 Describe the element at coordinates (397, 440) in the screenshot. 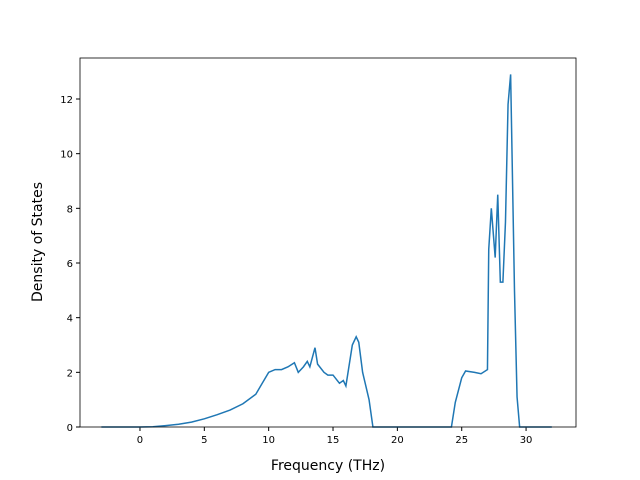

I see `x-tick-label: 20` at that location.